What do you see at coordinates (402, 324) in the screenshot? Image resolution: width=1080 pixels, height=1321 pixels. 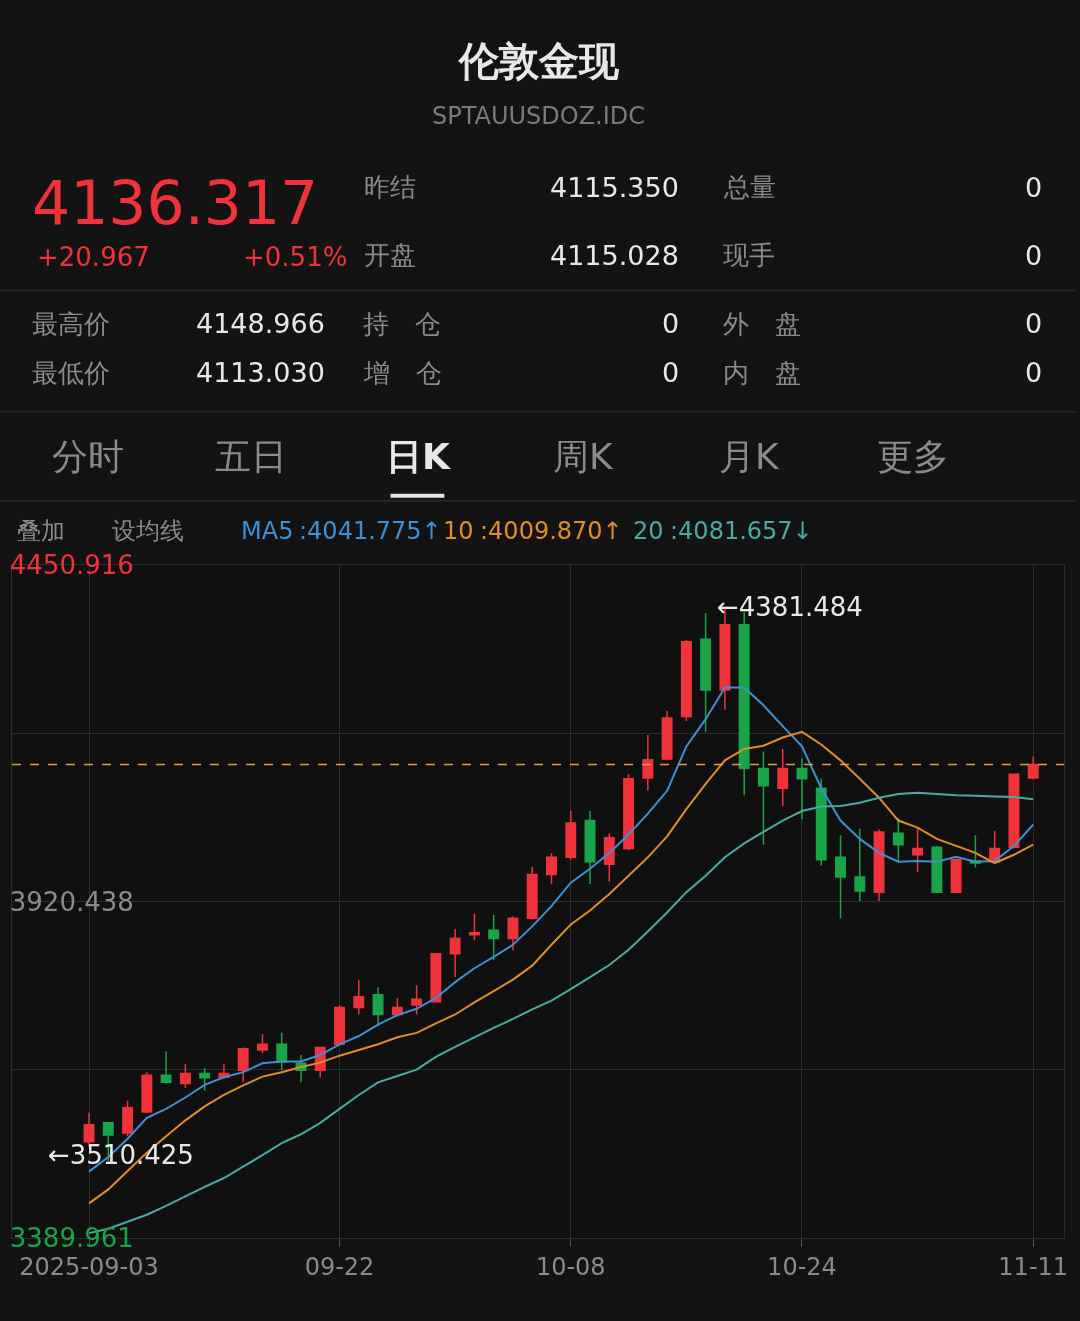 I see `text: 持 仓` at bounding box center [402, 324].